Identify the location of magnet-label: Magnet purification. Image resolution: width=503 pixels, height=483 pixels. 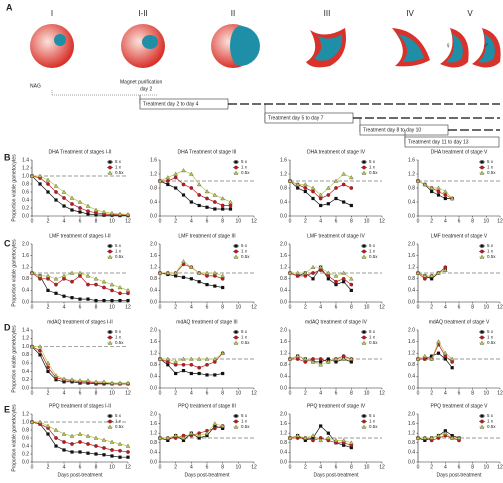
(141, 82).